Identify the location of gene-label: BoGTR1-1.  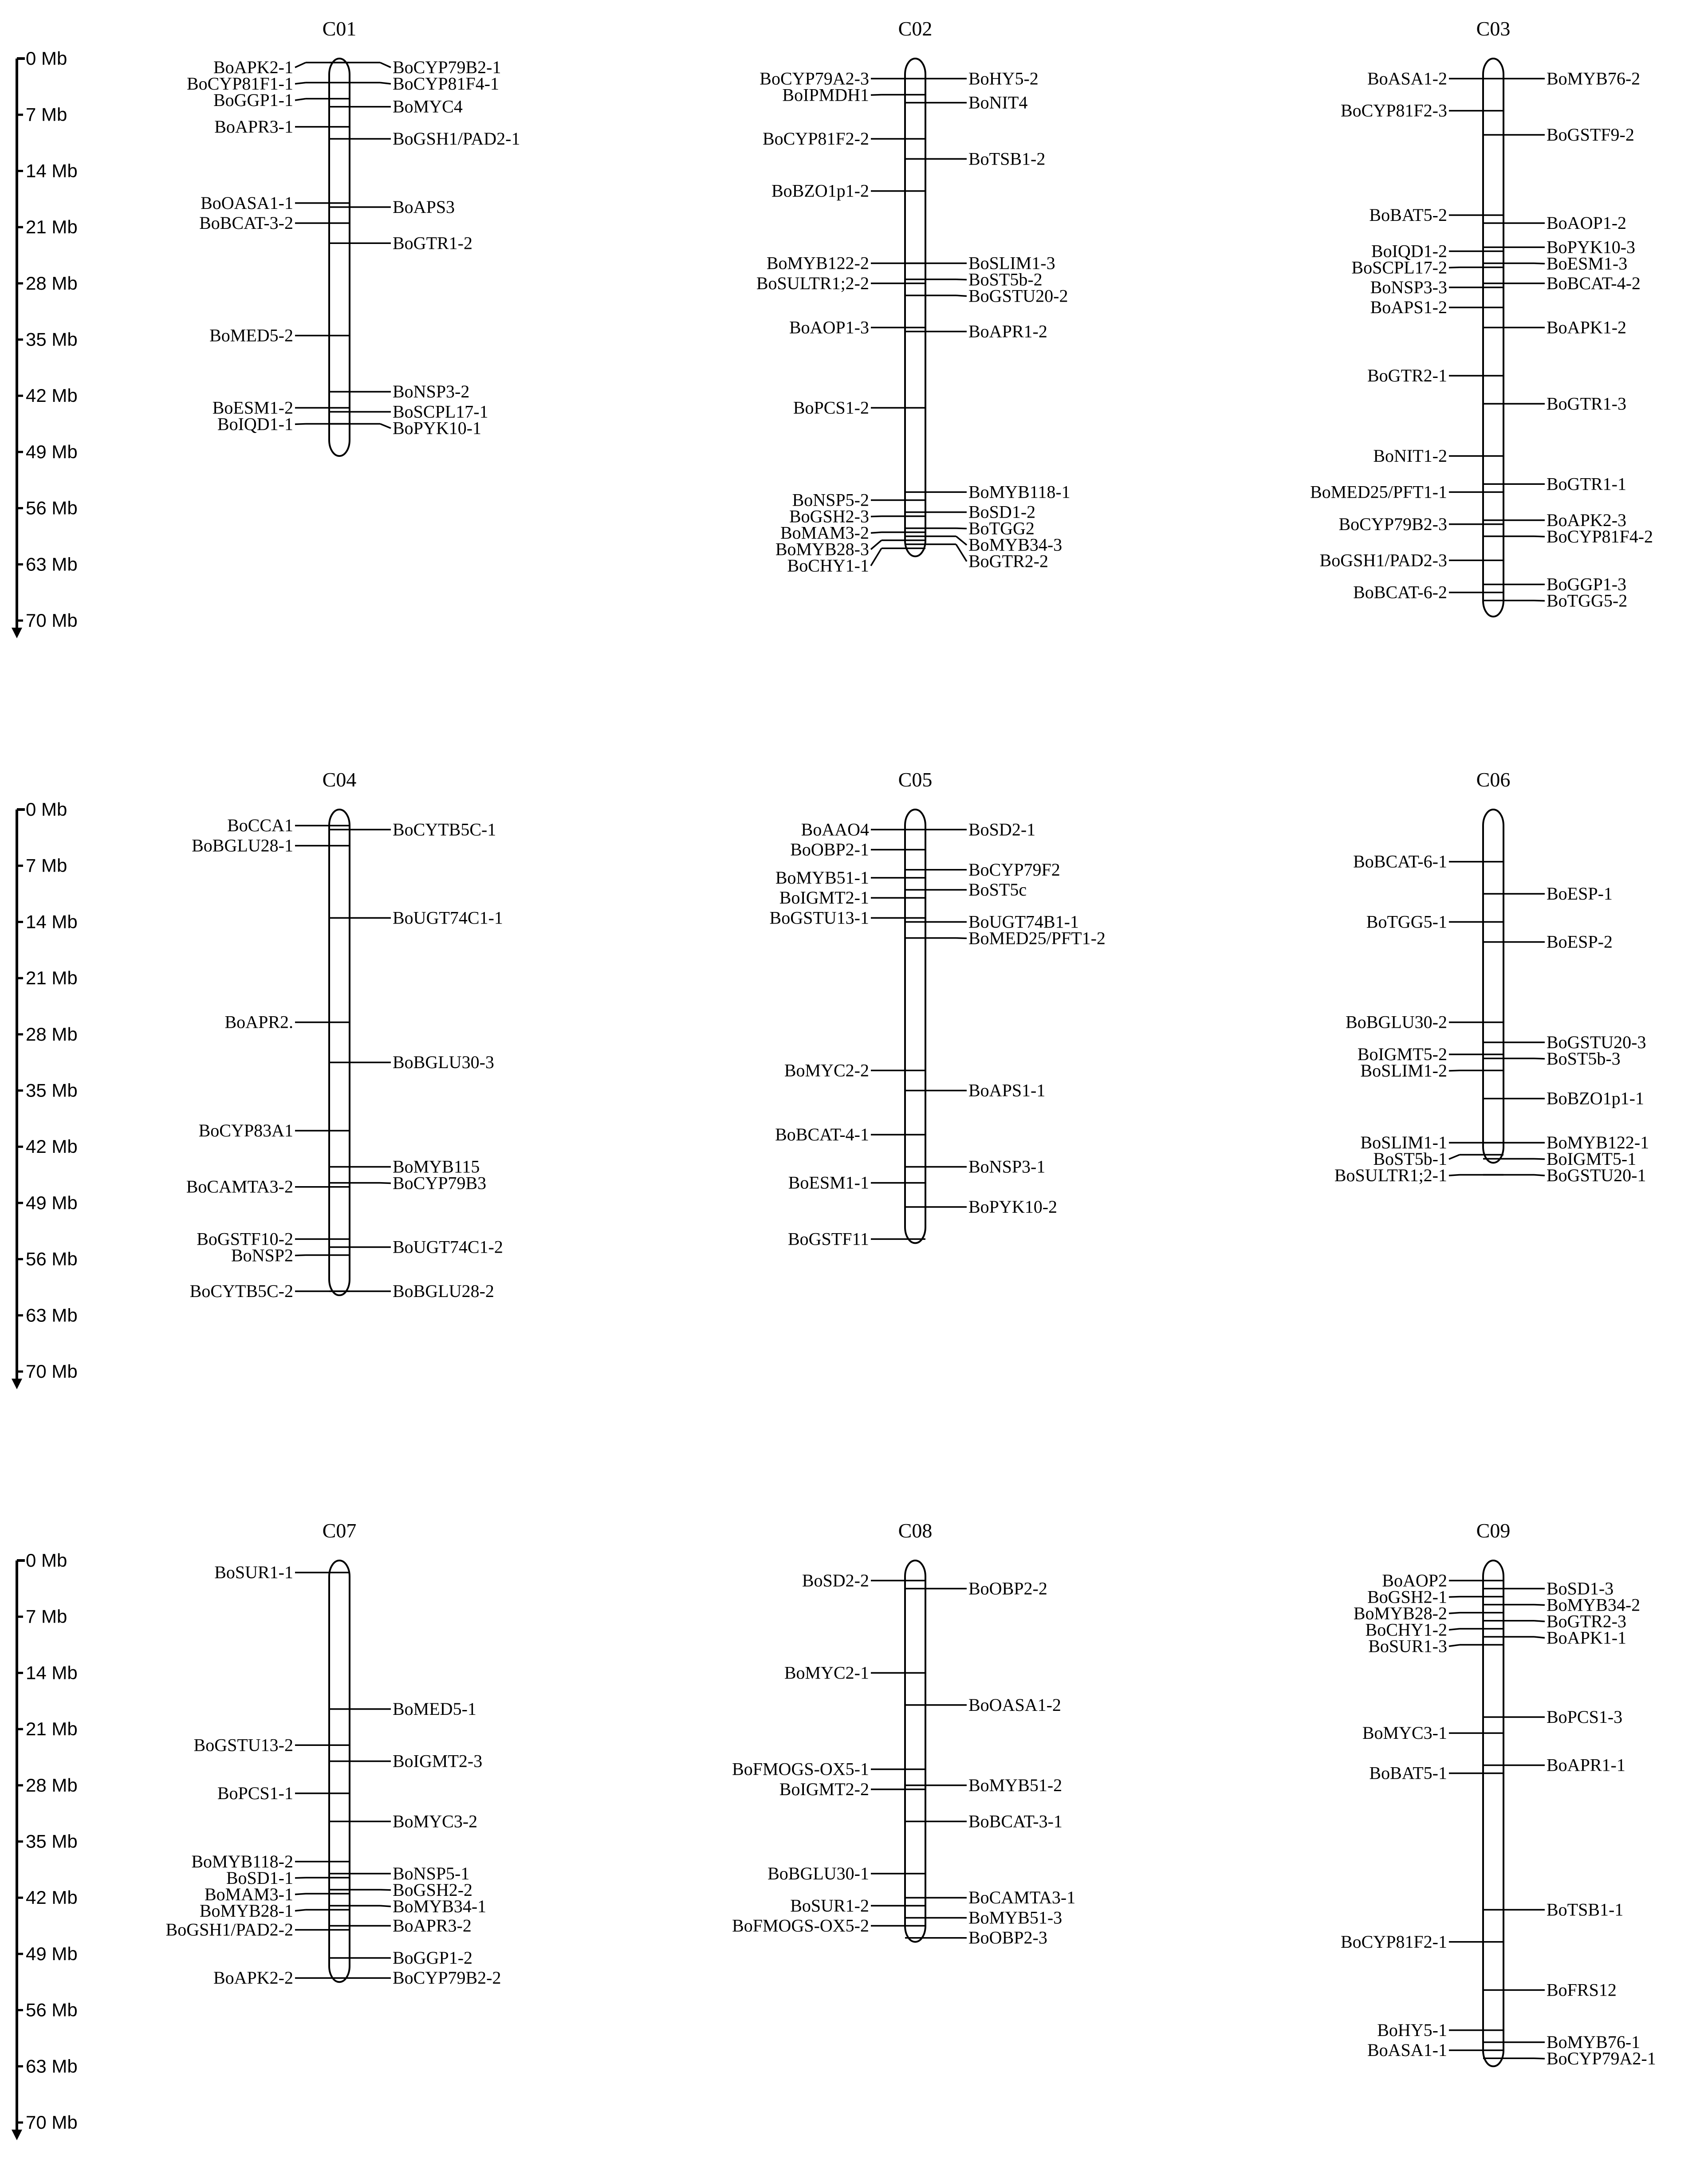
(1587, 484).